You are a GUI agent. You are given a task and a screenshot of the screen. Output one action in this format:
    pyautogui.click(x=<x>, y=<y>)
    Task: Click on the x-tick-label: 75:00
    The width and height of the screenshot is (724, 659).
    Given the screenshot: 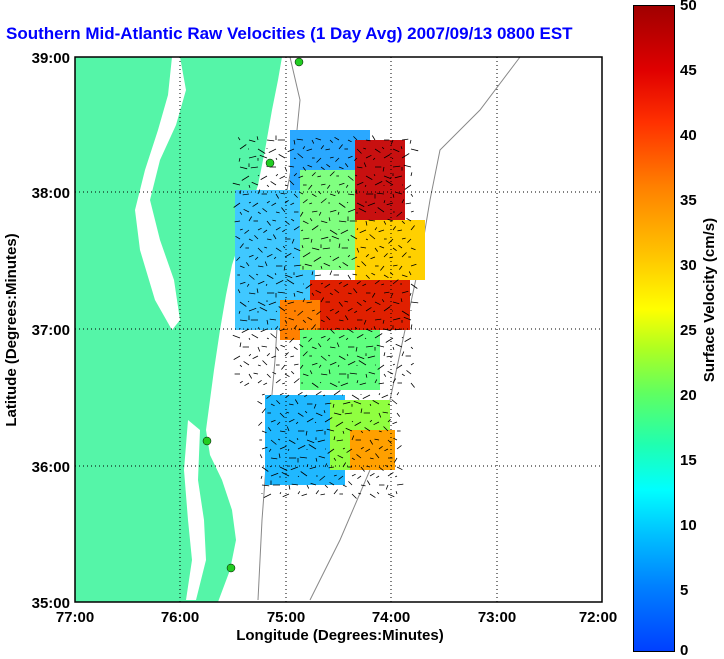 What is the action you would take?
    pyautogui.click(x=286, y=617)
    